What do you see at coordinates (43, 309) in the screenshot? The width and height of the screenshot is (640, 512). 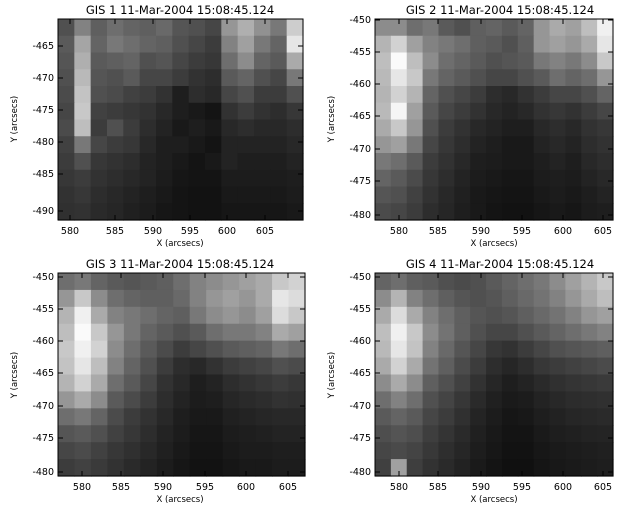 I see `y-tick-label: -455` at bounding box center [43, 309].